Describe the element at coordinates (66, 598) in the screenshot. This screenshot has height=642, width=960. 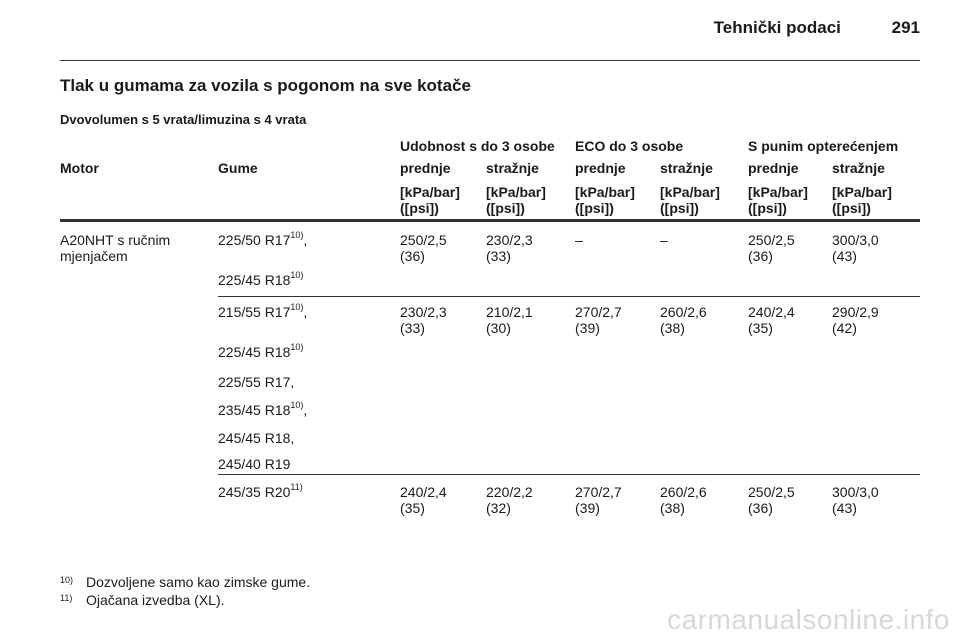
I see `footnote-number: 11)` at that location.